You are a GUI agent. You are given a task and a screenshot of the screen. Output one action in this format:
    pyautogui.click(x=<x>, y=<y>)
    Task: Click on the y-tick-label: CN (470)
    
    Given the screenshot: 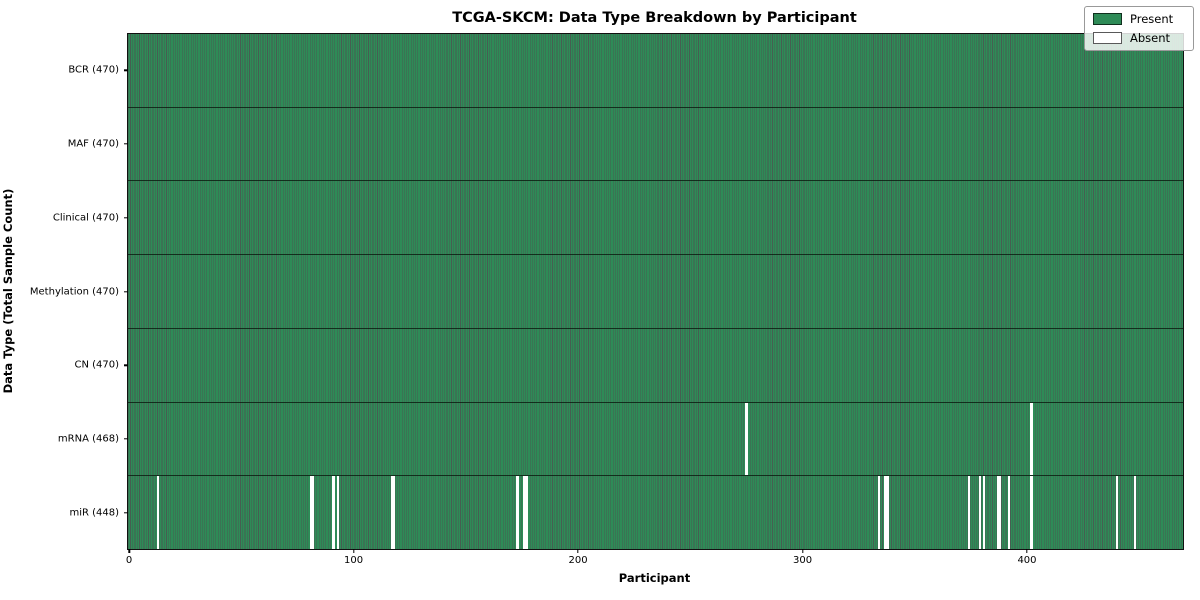 What is the action you would take?
    pyautogui.click(x=96, y=365)
    